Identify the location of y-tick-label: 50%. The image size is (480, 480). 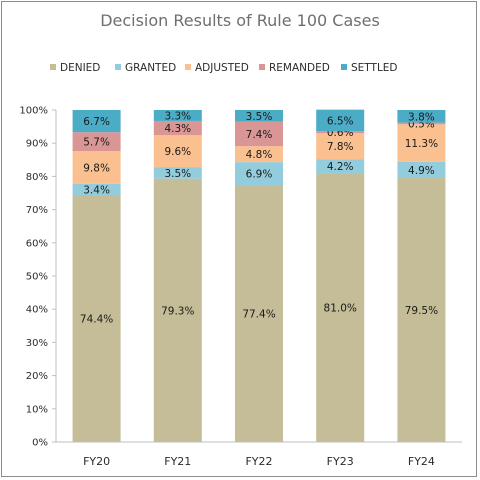
(37, 277).